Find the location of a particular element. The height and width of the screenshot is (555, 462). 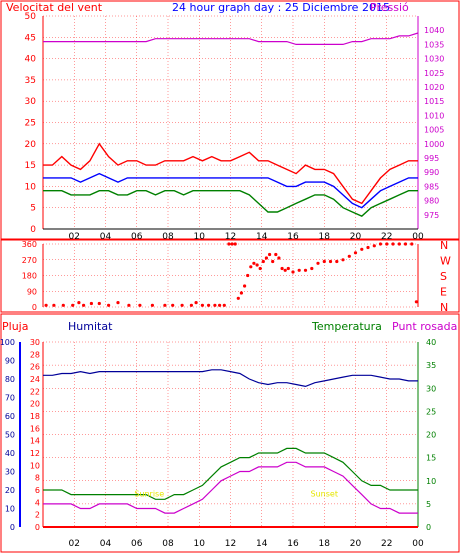

rain-y-tick-label: 26 is located at coordinates (35, 367).